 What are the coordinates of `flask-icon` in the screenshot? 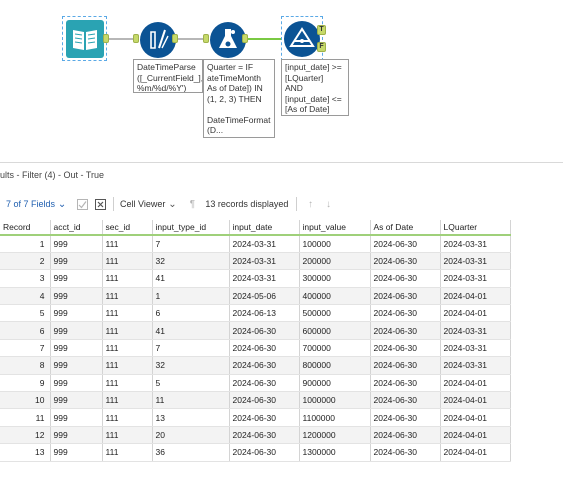 It's located at (228, 40).